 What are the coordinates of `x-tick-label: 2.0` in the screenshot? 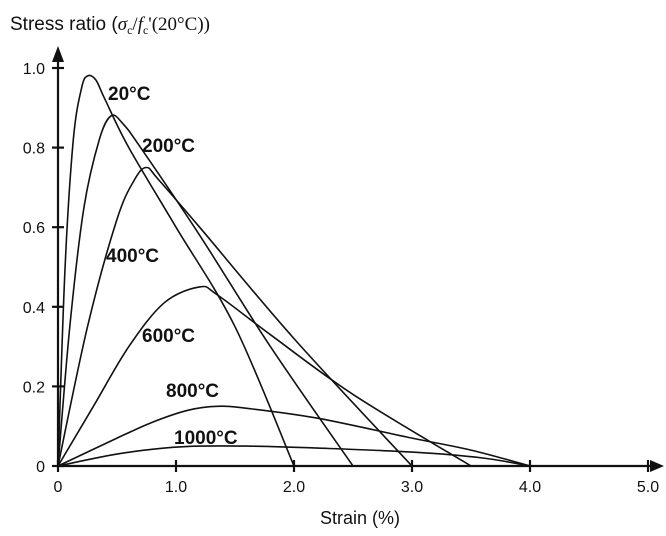 It's located at (294, 487).